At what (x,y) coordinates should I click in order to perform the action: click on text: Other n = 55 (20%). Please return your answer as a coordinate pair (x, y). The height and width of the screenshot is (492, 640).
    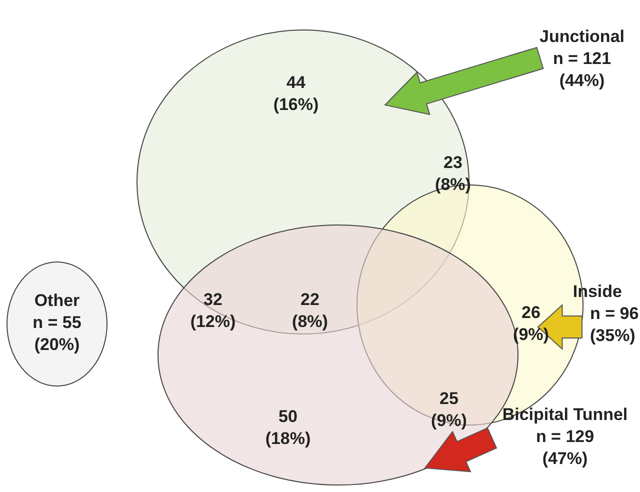
    Looking at the image, I should click on (57, 322).